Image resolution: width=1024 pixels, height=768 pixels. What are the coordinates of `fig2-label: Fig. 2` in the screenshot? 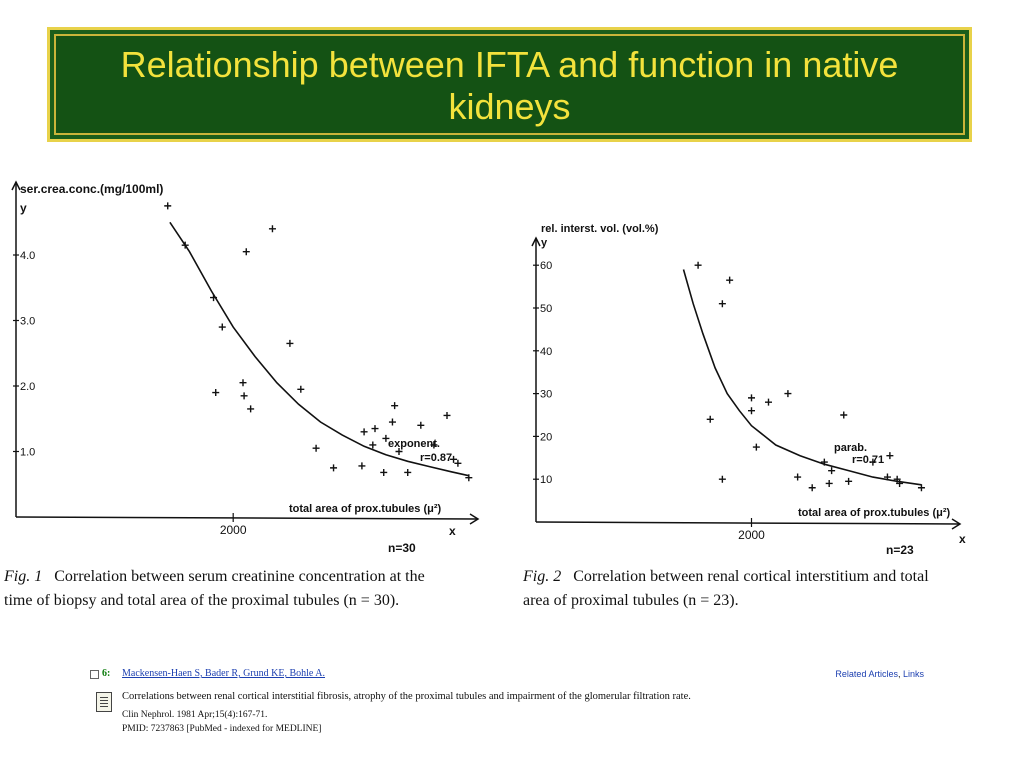 It's located at (542, 576).